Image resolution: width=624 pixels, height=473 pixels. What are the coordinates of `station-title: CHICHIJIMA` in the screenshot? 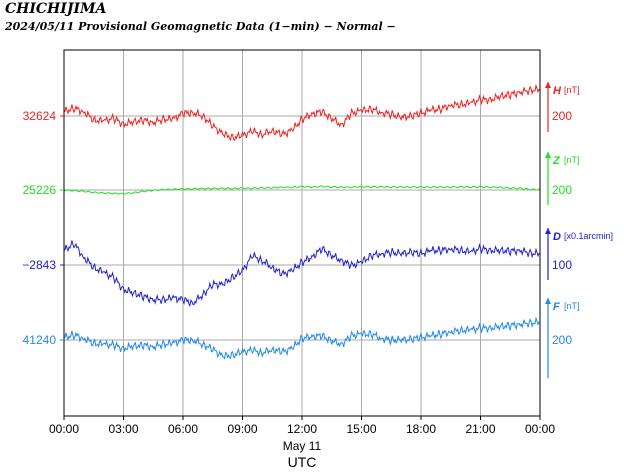 It's located at (56, 9).